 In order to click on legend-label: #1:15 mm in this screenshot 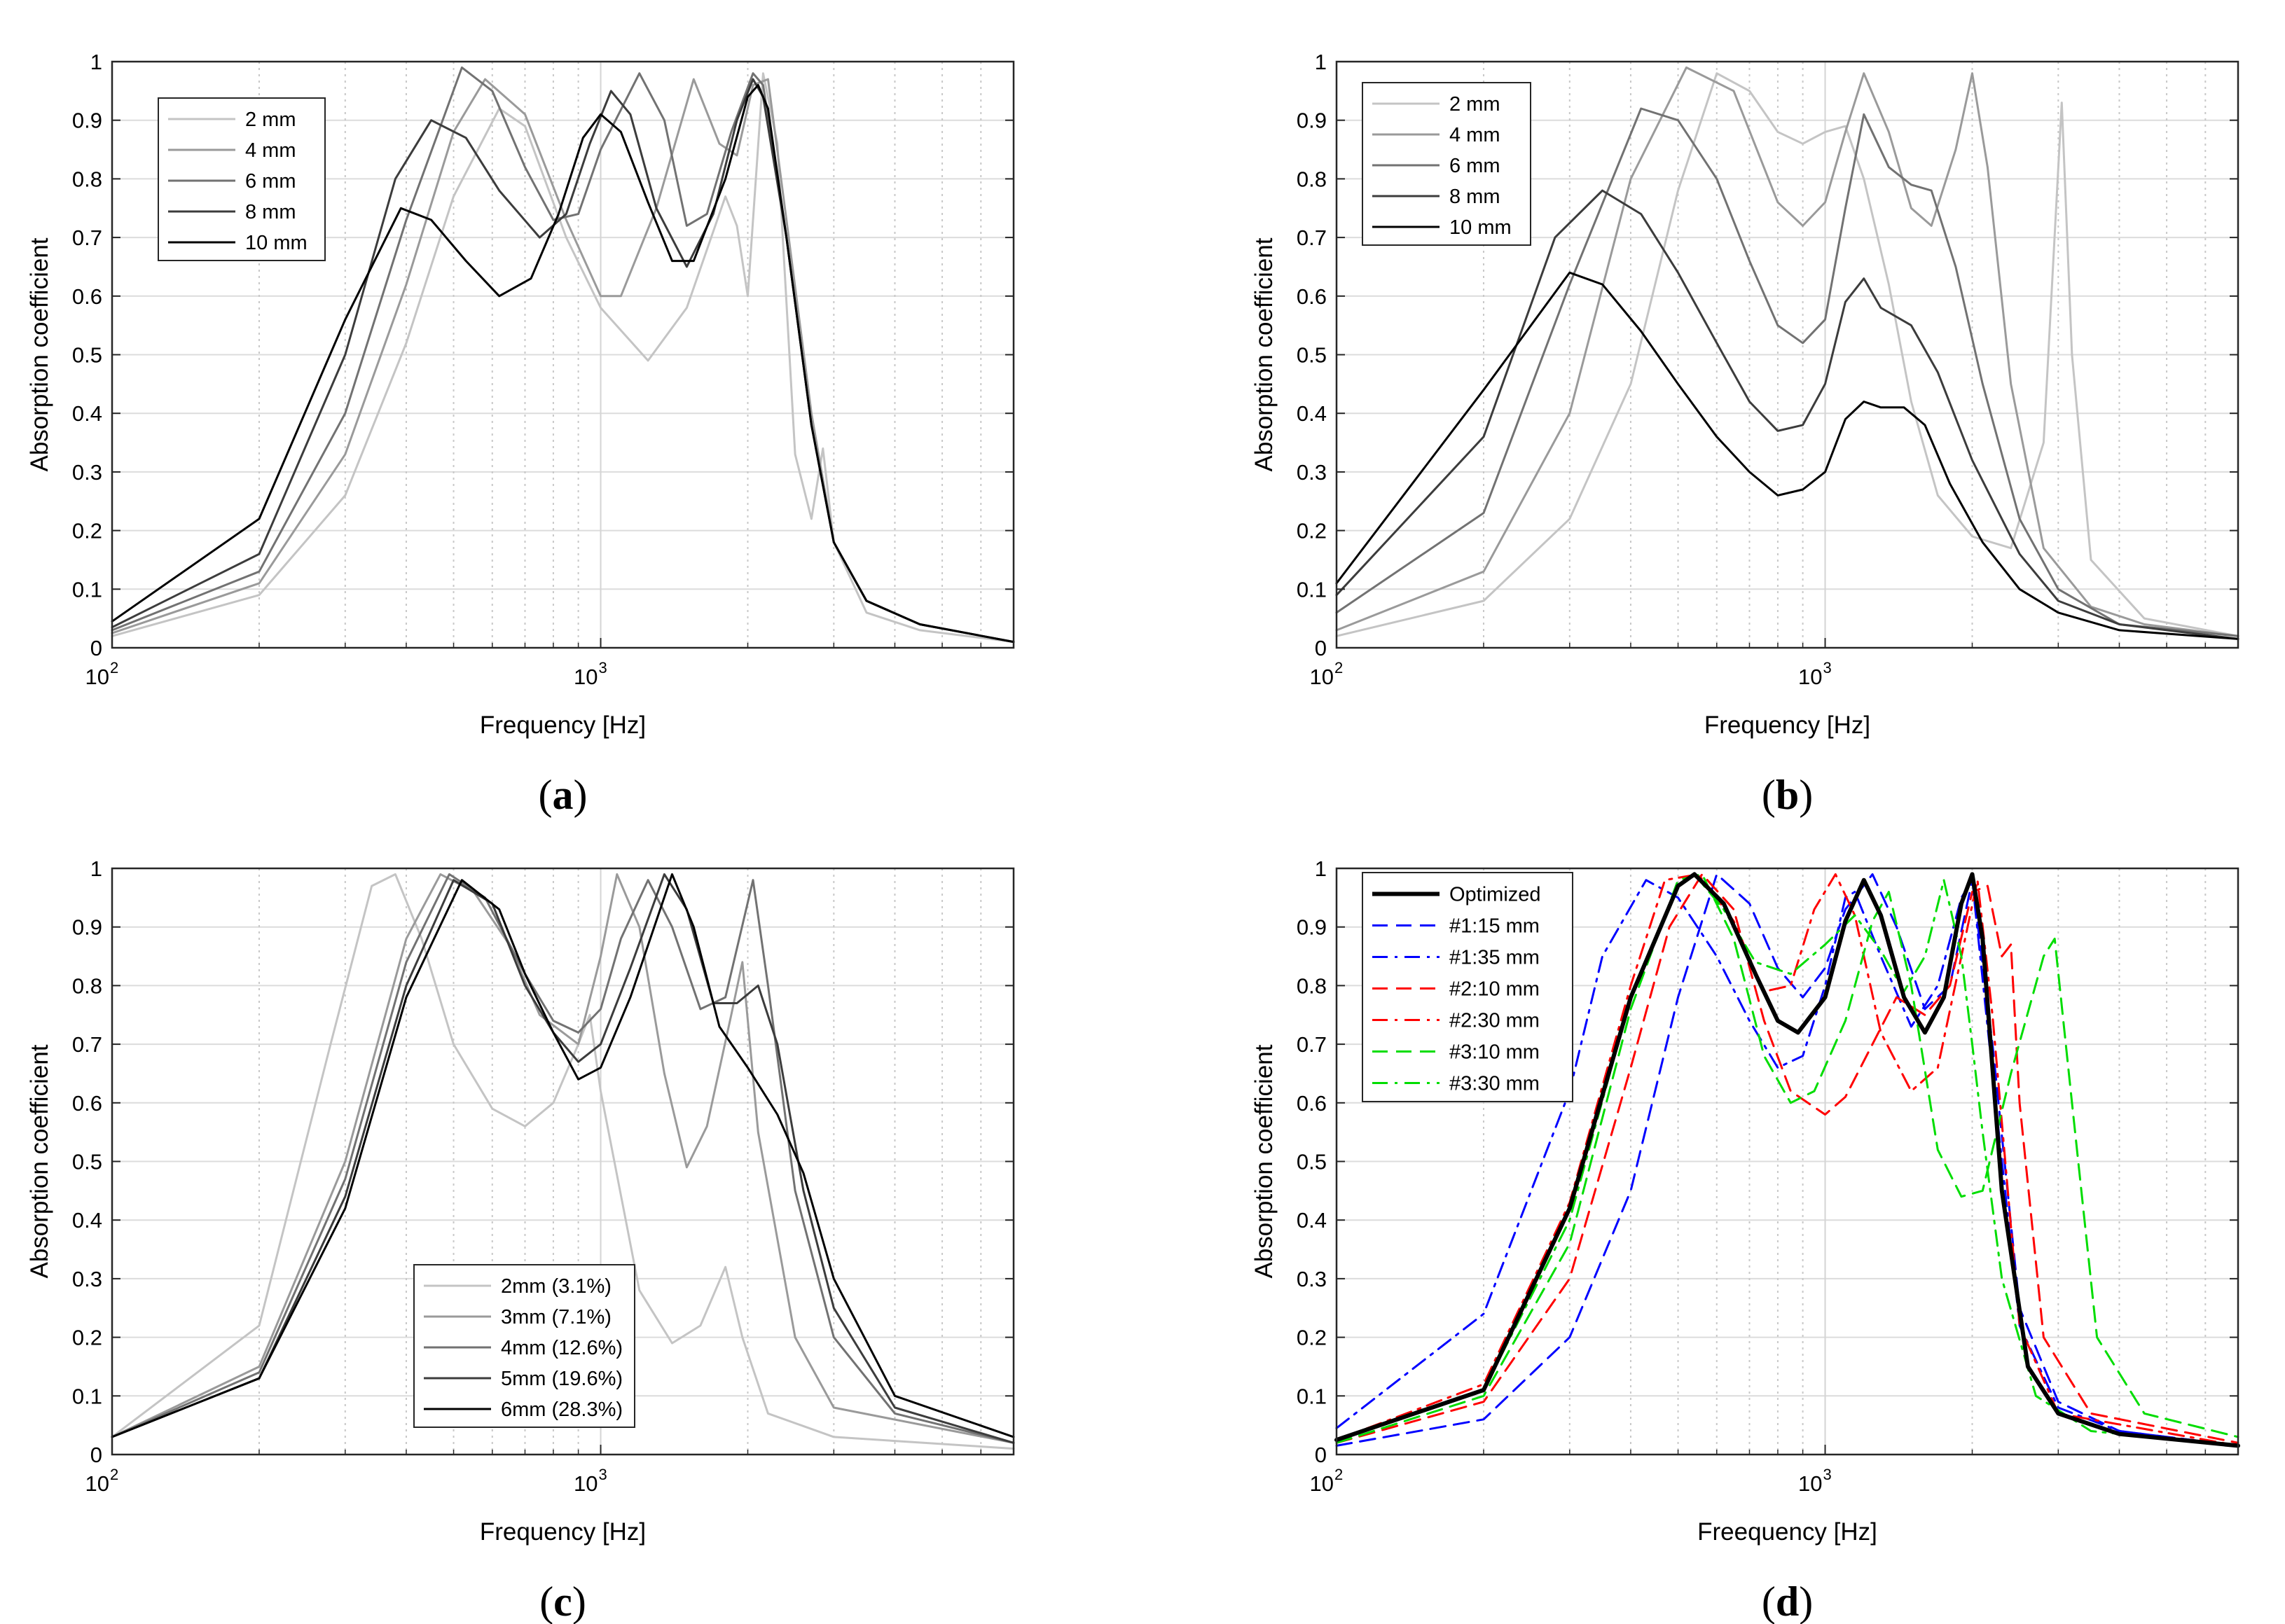, I will do `click(1494, 926)`.